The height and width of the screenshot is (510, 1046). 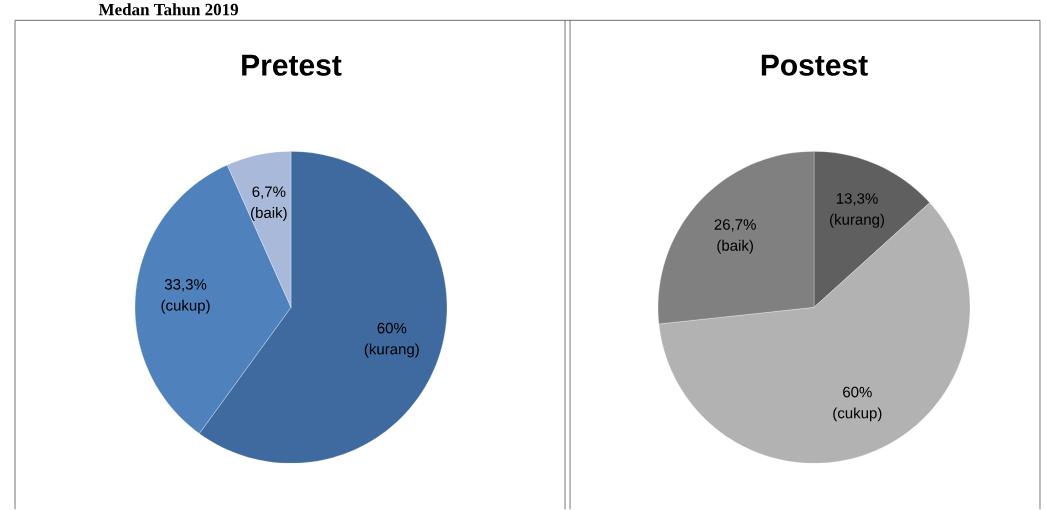 What do you see at coordinates (185, 285) in the screenshot?
I see `data-label: 33,3%` at bounding box center [185, 285].